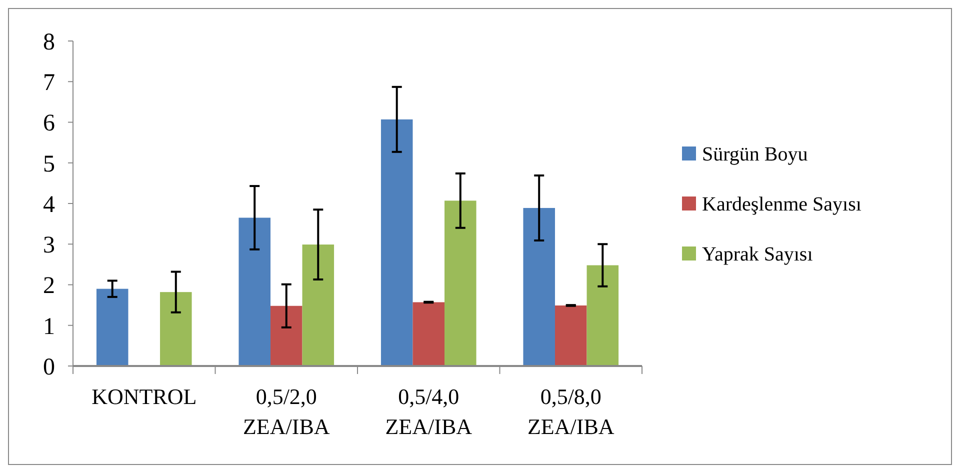 The height and width of the screenshot is (473, 960). What do you see at coordinates (144, 396) in the screenshot?
I see `x-tick-label: KONTROL` at bounding box center [144, 396].